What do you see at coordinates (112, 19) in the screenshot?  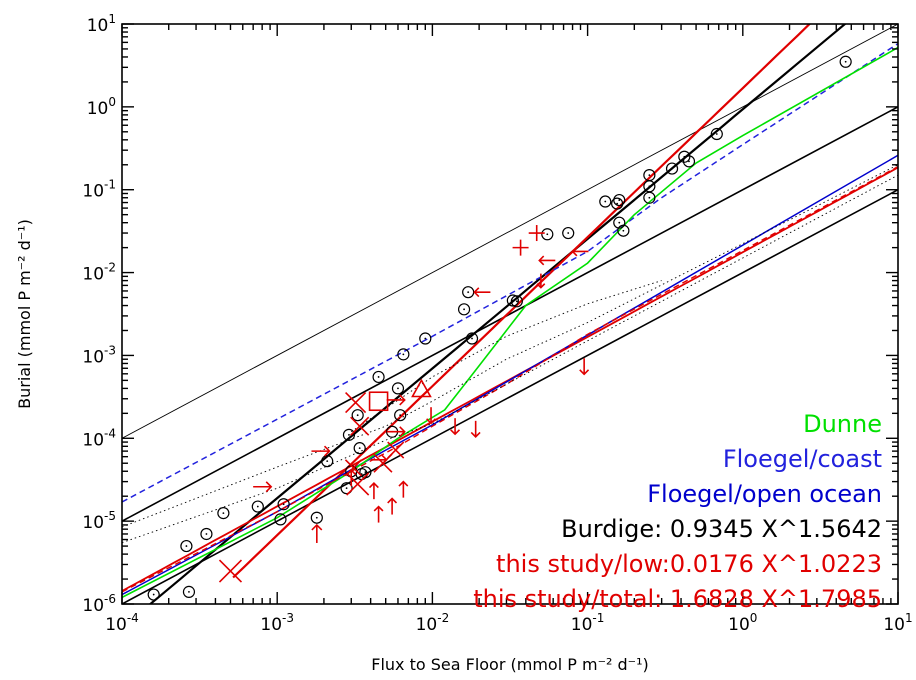 I see `y-tick-label-exponent: 1` at bounding box center [112, 19].